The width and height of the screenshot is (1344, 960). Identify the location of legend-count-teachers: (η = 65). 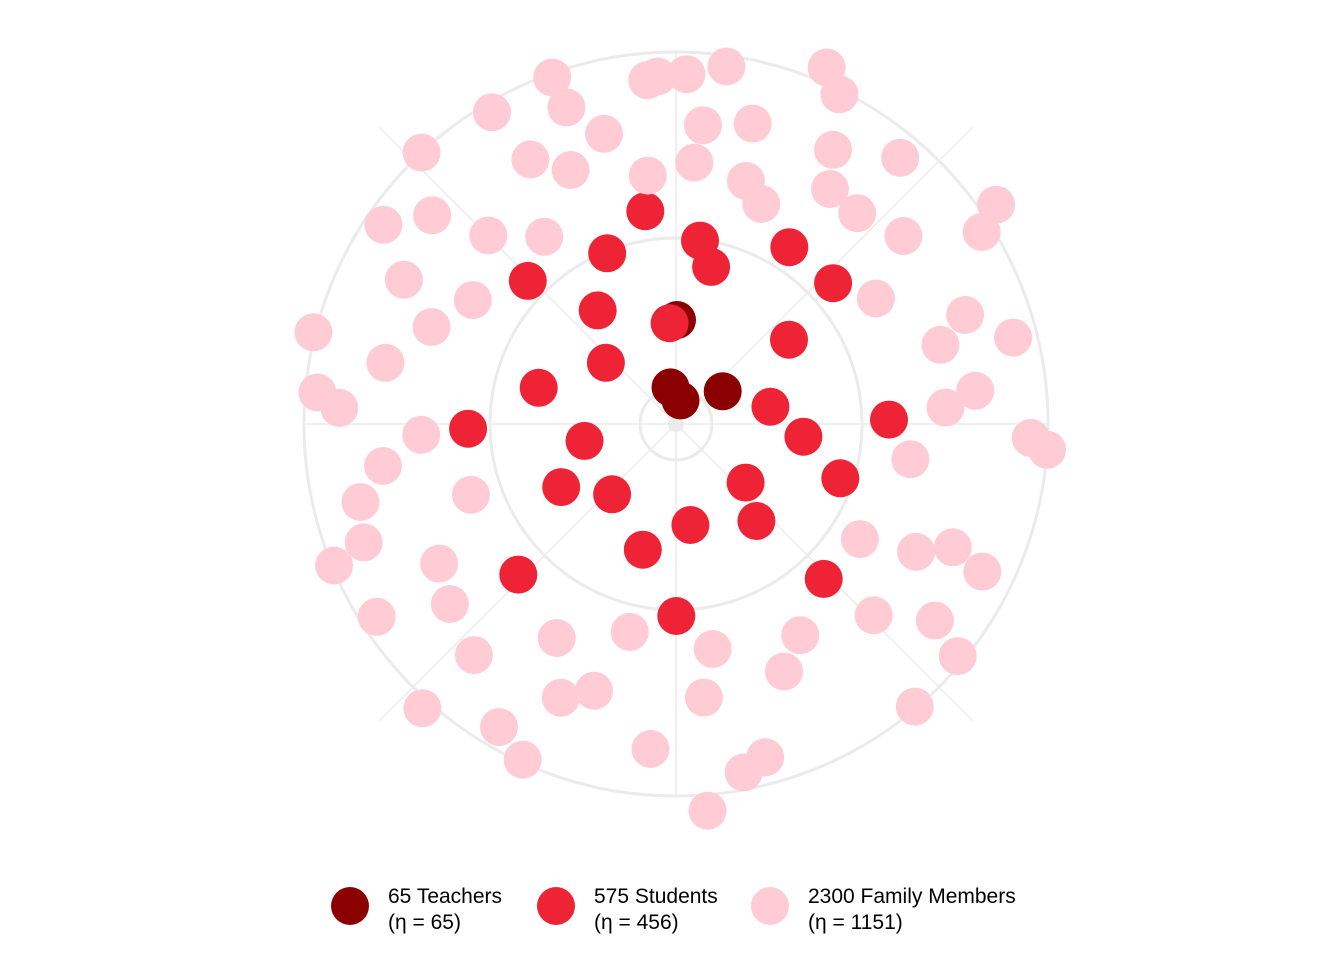
(424, 922).